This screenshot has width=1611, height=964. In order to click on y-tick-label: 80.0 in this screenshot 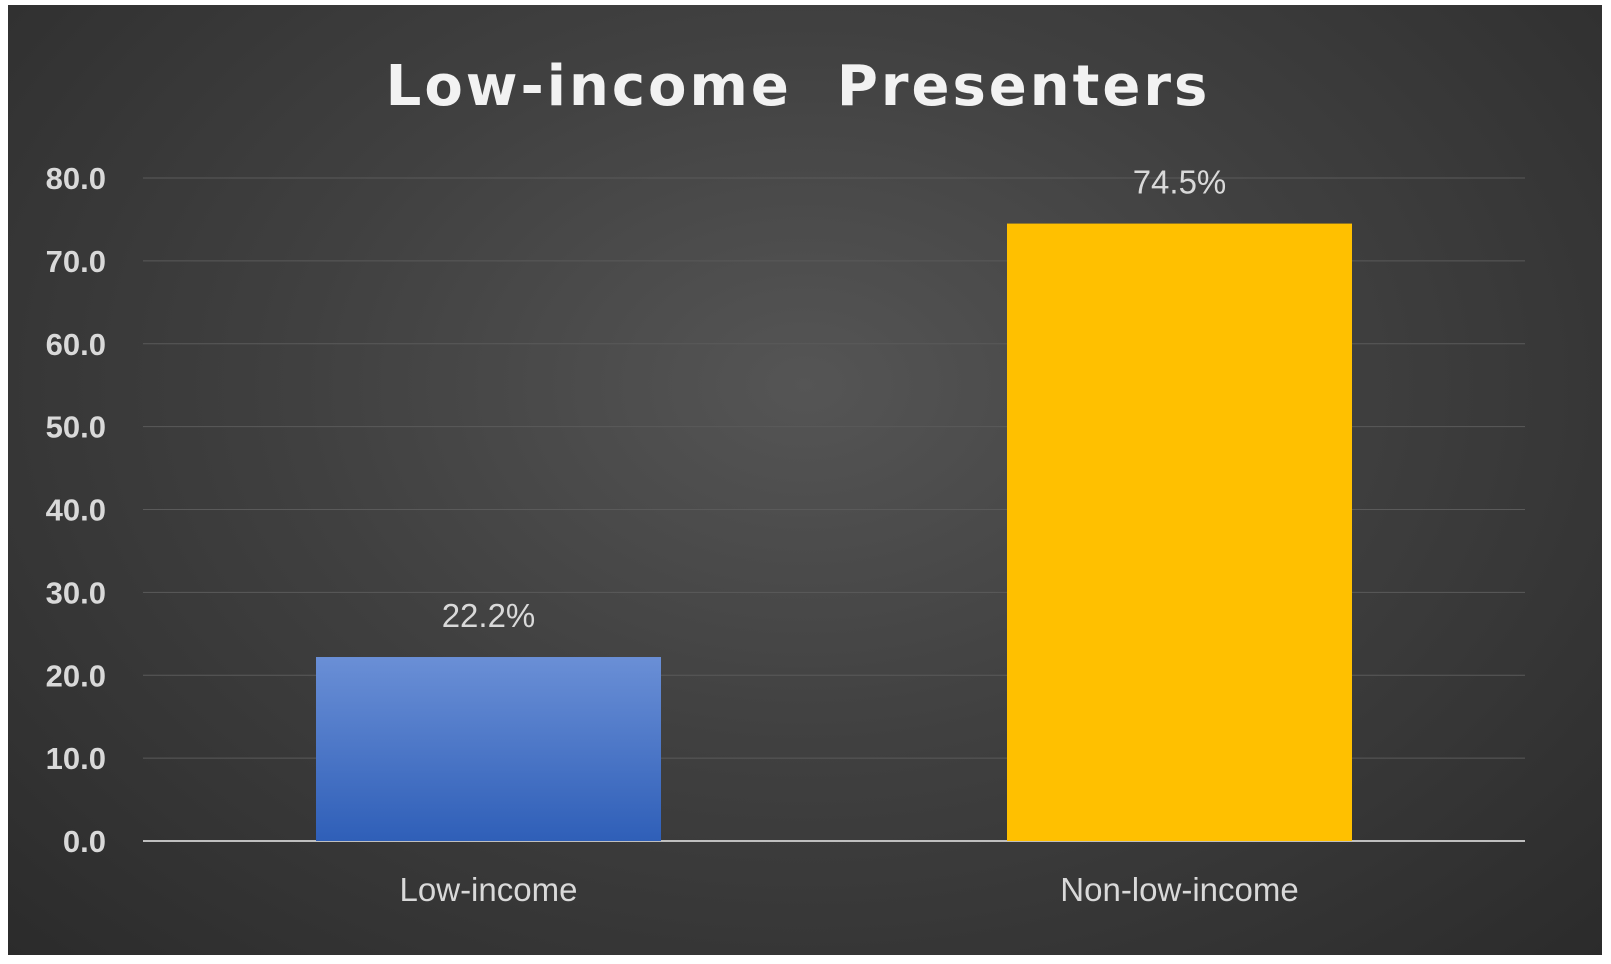, I will do `click(76, 178)`.